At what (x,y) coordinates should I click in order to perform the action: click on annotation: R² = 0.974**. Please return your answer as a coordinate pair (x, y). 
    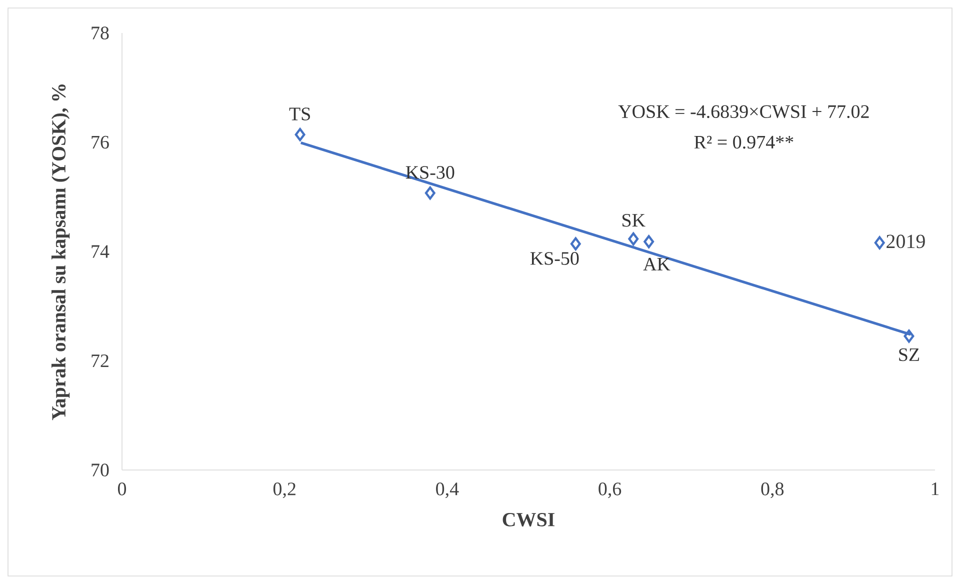
    Looking at the image, I should click on (744, 142).